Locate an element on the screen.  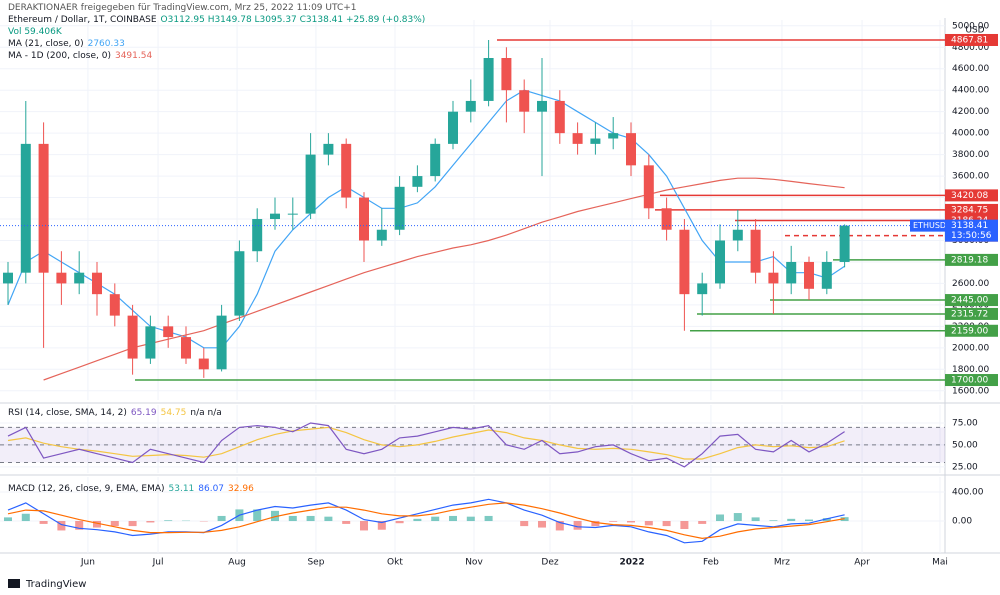
x-tick-label: Apr is located at coordinates (862, 563).